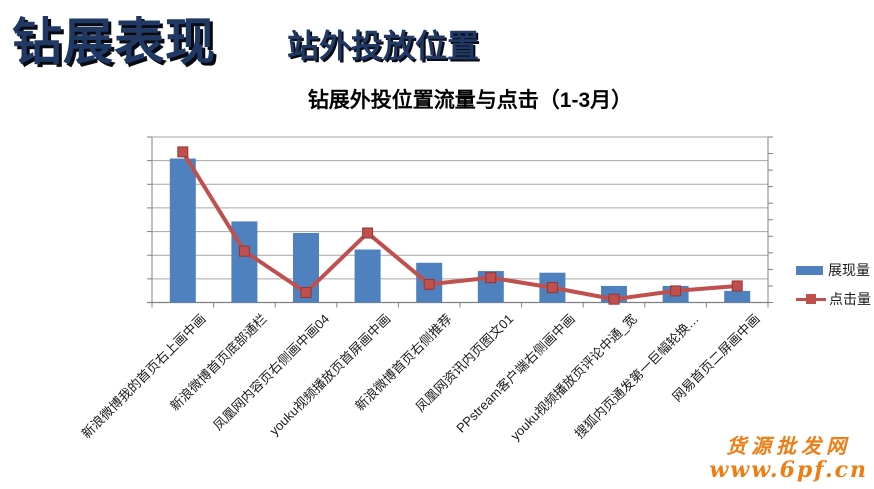 The width and height of the screenshot is (874, 489). Describe the element at coordinates (811, 299) in the screenshot. I see `line-marker-swatch-icon` at that location.